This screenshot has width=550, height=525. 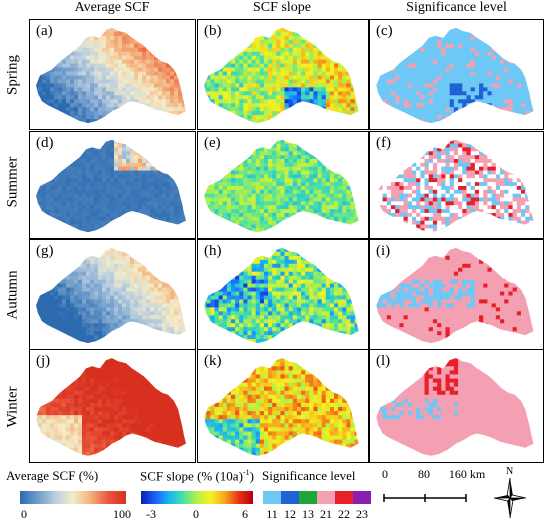 What do you see at coordinates (112, 7) in the screenshot?
I see `col-header-average-scf: Average SCF` at bounding box center [112, 7].